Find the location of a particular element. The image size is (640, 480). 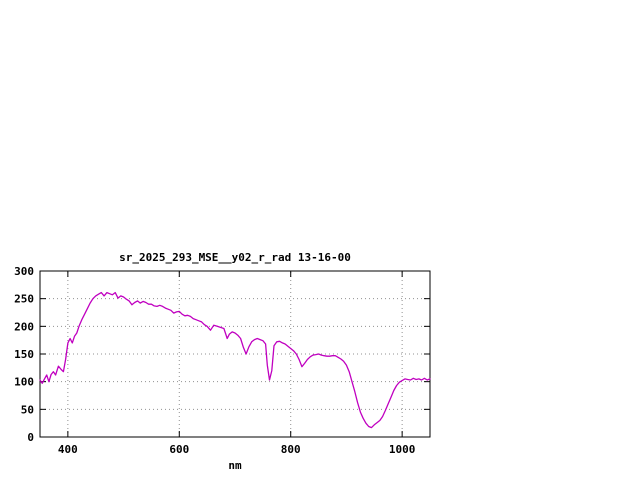

x-tick-label: 1000 is located at coordinates (402, 449).